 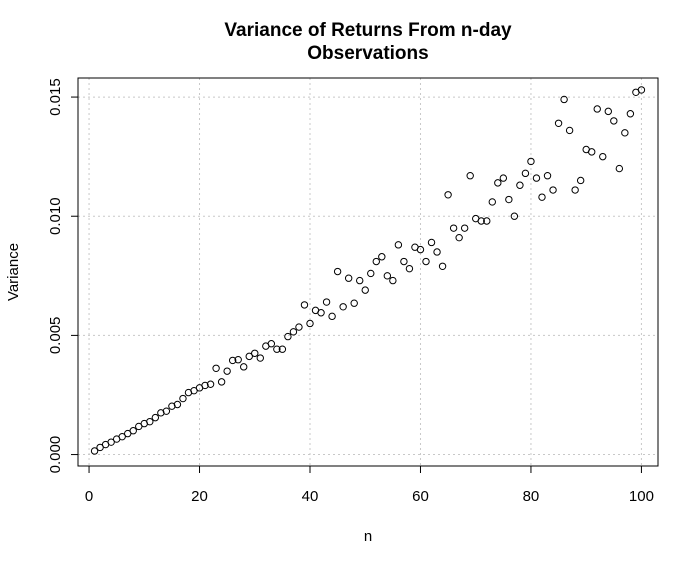 I want to click on x-tick-label: 0, so click(x=89, y=496).